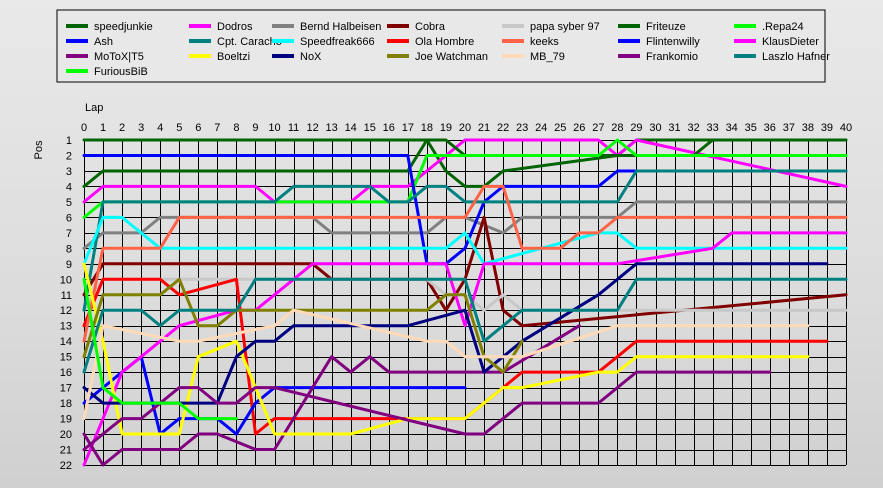  What do you see at coordinates (233, 57) in the screenshot?
I see `legend-label: Boeltzi` at bounding box center [233, 57].